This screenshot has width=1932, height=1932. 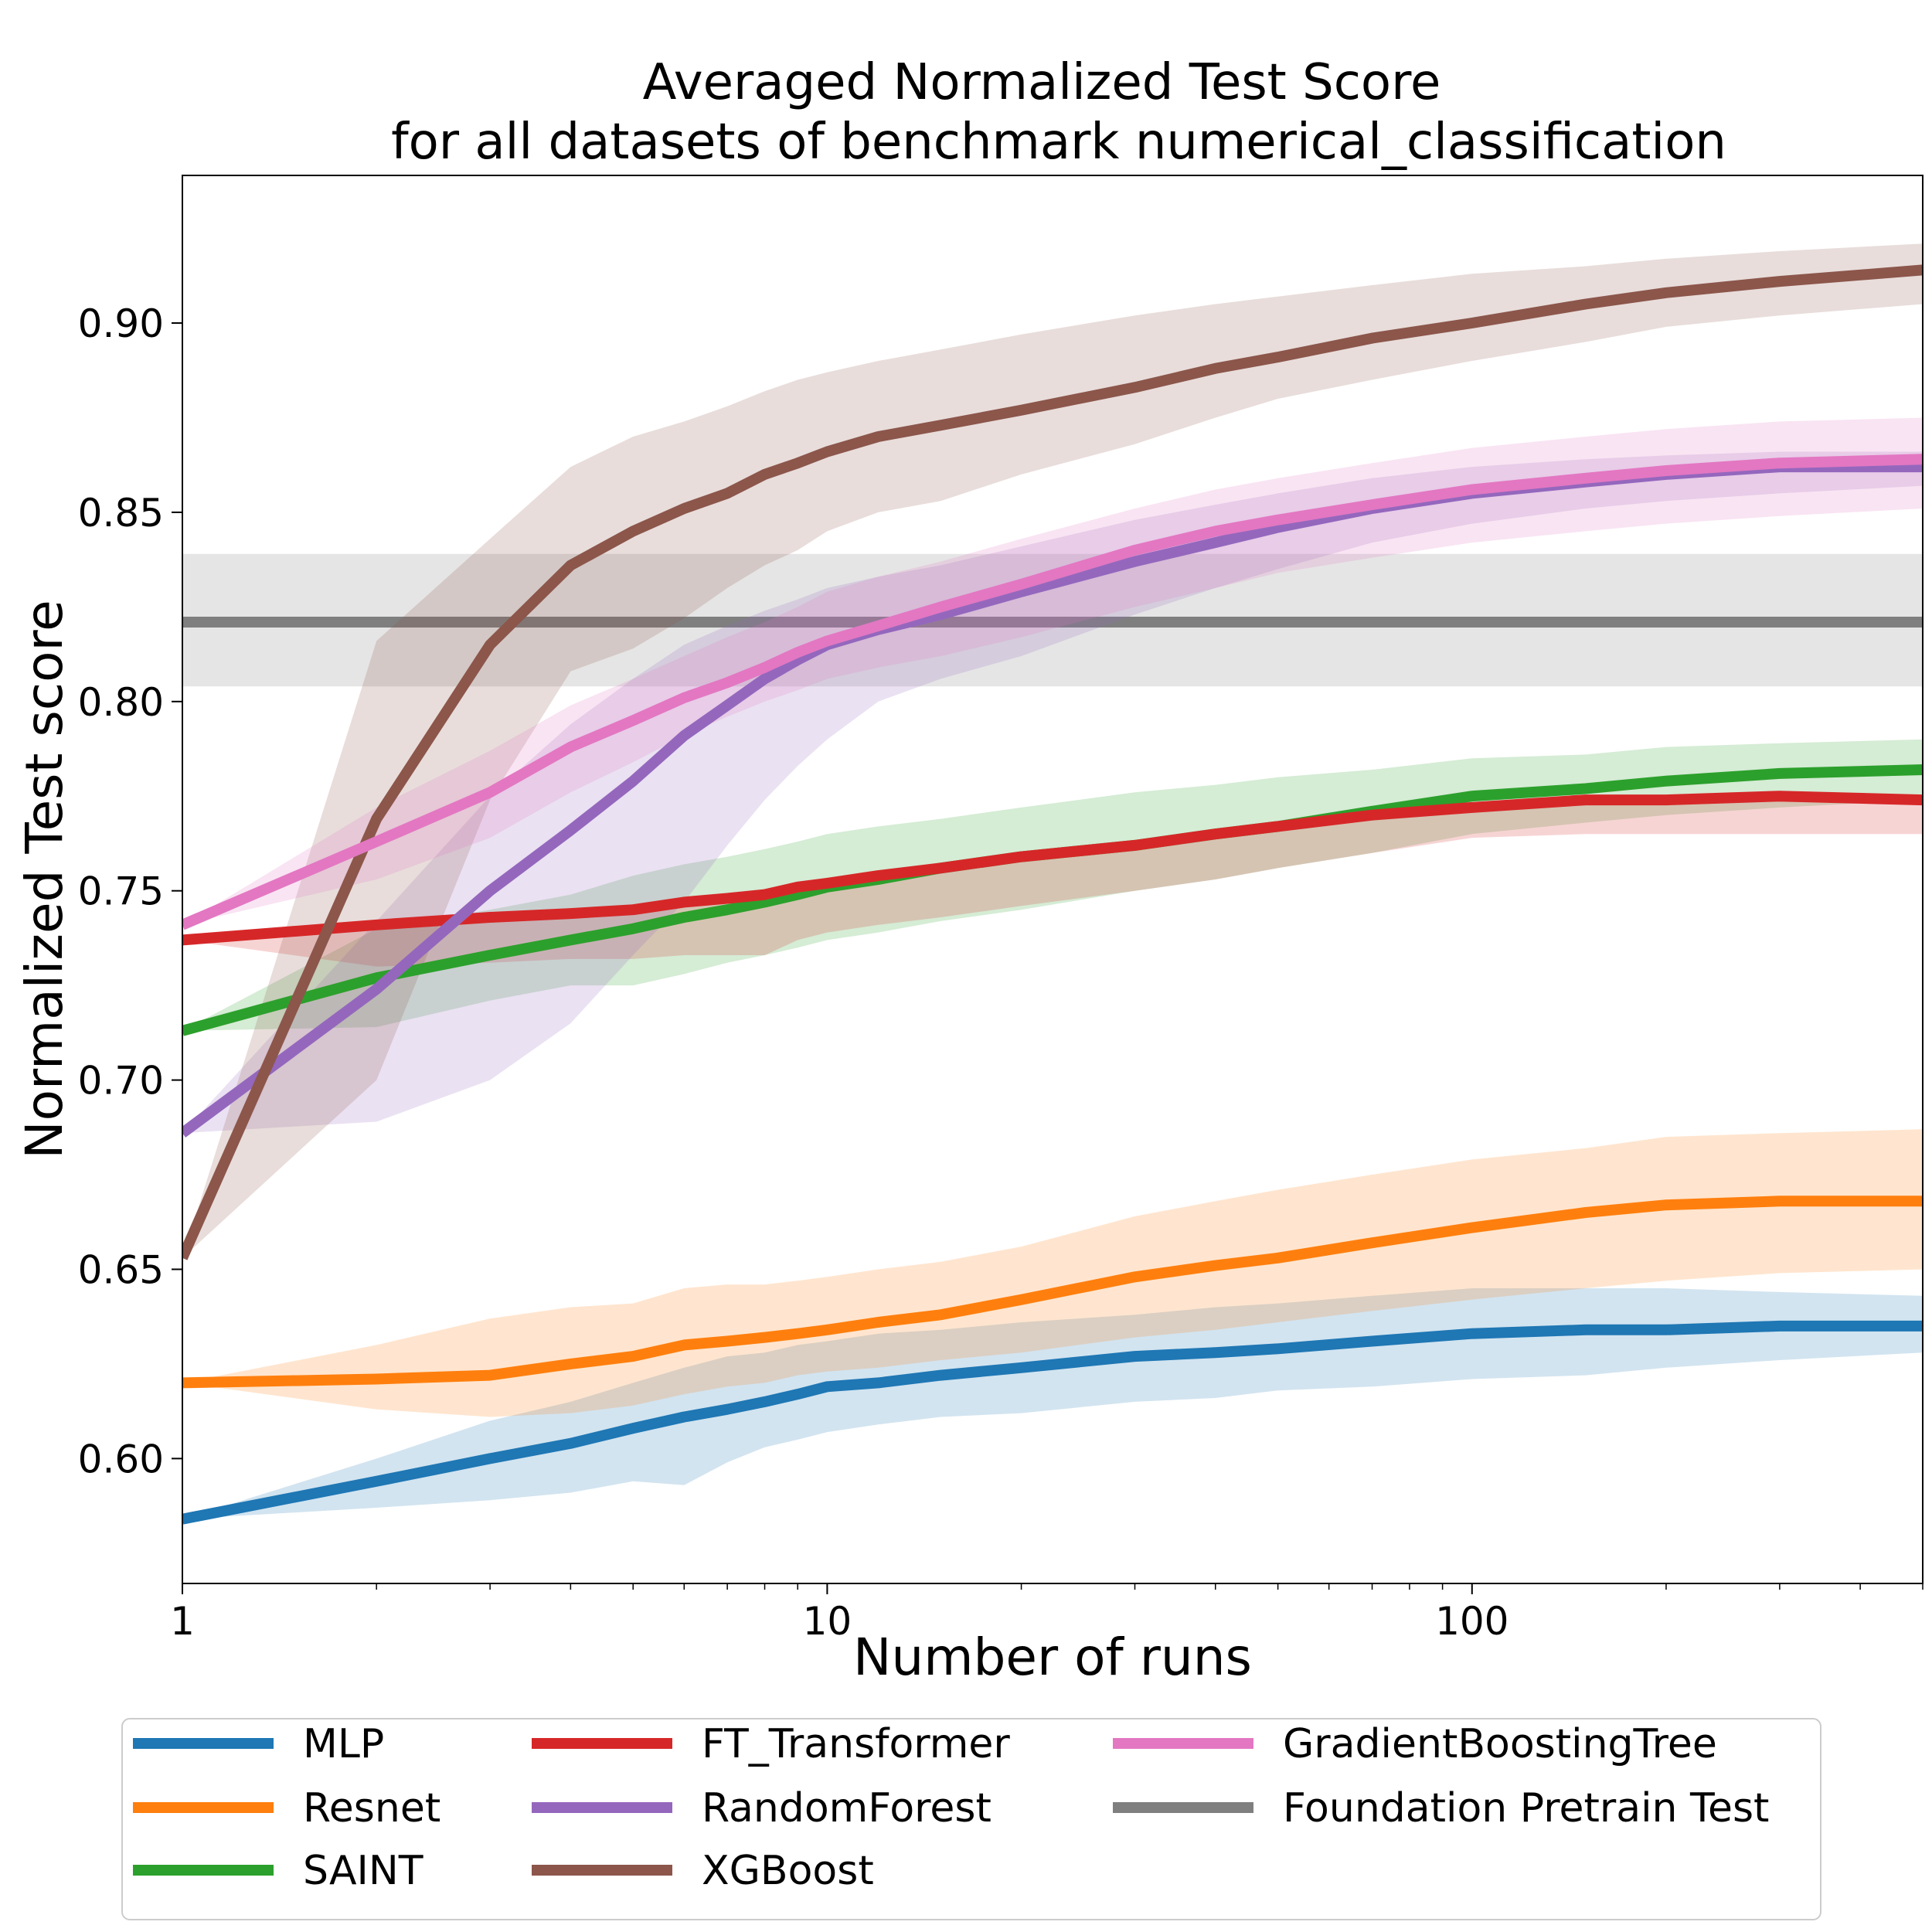 What do you see at coordinates (121, 323) in the screenshot?
I see `y-tick-label: 0.90` at bounding box center [121, 323].